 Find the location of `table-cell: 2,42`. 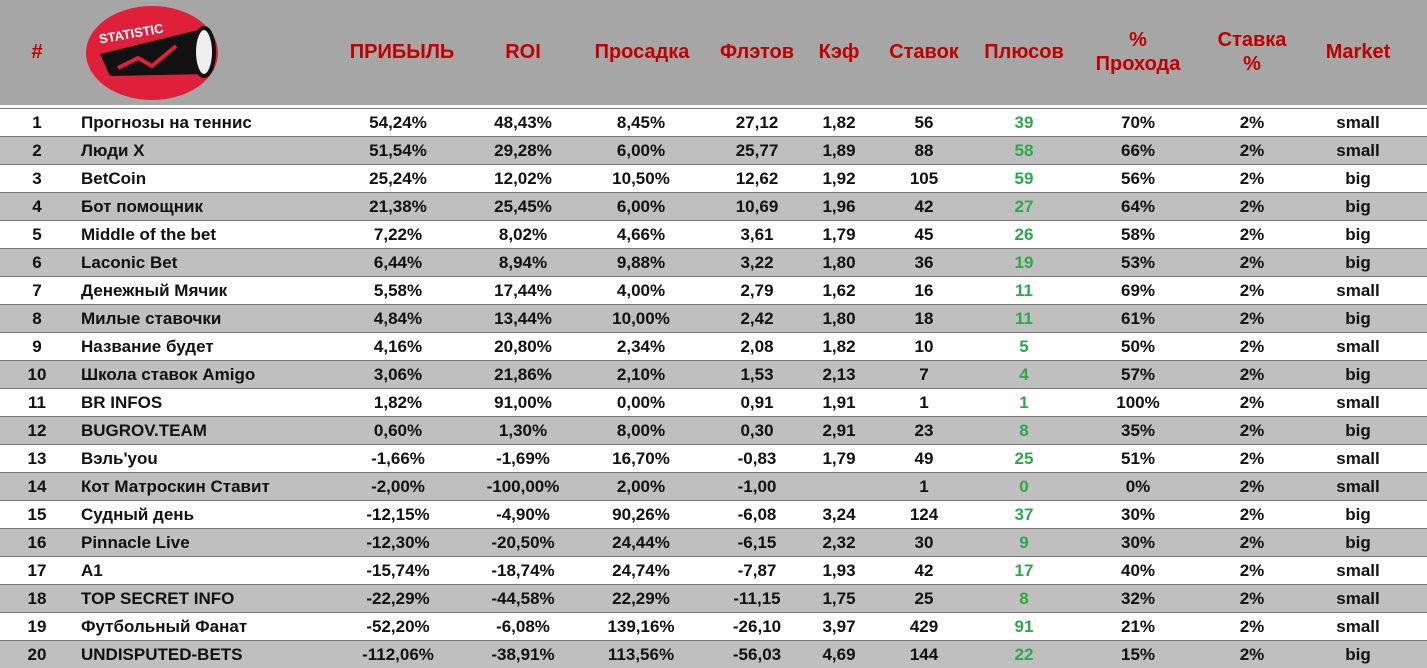

table-cell: 2,42 is located at coordinates (757, 318).